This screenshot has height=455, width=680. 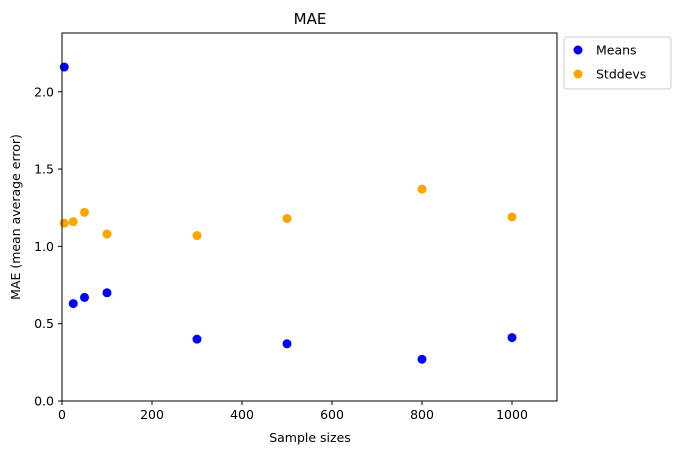 What do you see at coordinates (62, 414) in the screenshot?
I see `x-tick-label: 0` at bounding box center [62, 414].